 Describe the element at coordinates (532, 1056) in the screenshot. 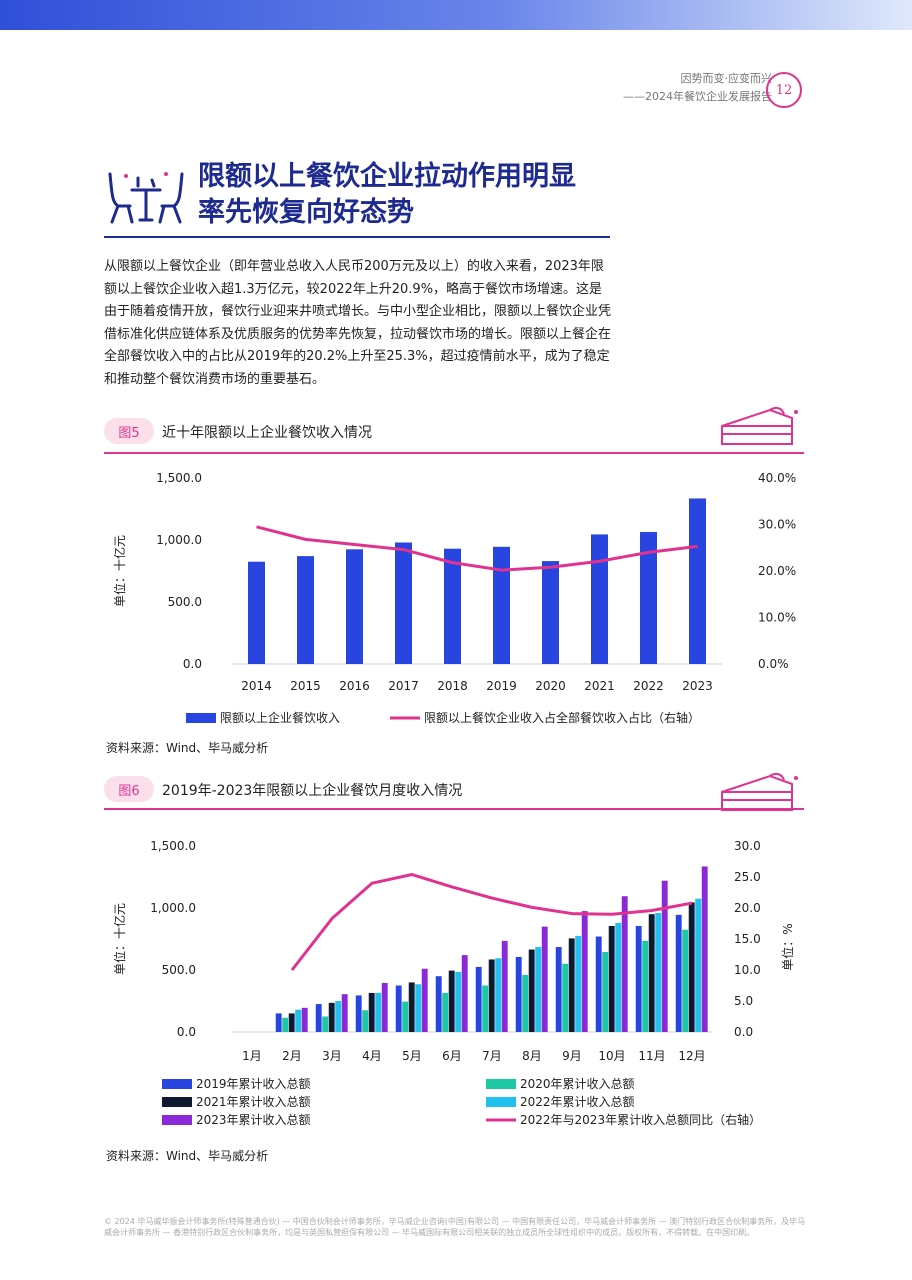

I see `x-tick-label: 8月` at that location.